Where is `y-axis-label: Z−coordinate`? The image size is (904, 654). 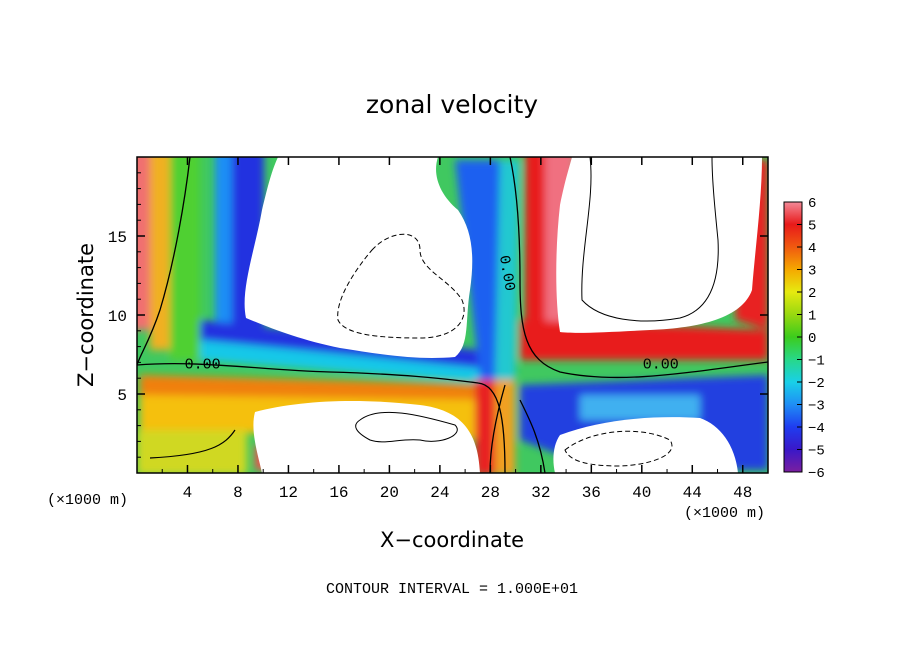
y-axis-label: Z−coordinate is located at coordinates (86, 315).